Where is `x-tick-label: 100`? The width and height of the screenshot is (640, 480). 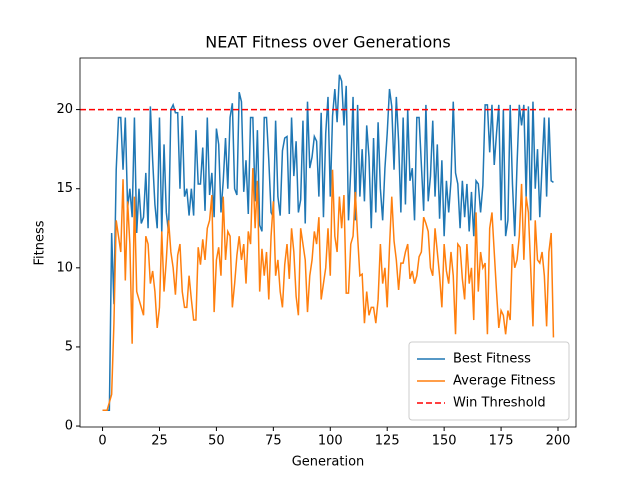 x-tick-label: 100 is located at coordinates (330, 441).